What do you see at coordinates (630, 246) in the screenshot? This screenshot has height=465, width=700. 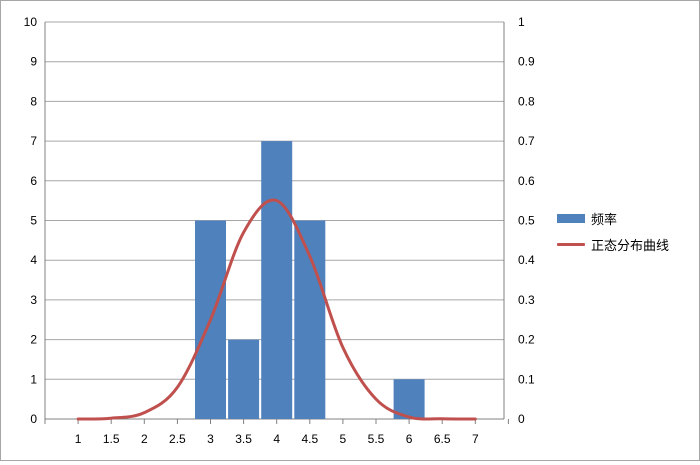 I see `legend-label-curve: 正态分布曲线` at bounding box center [630, 246].